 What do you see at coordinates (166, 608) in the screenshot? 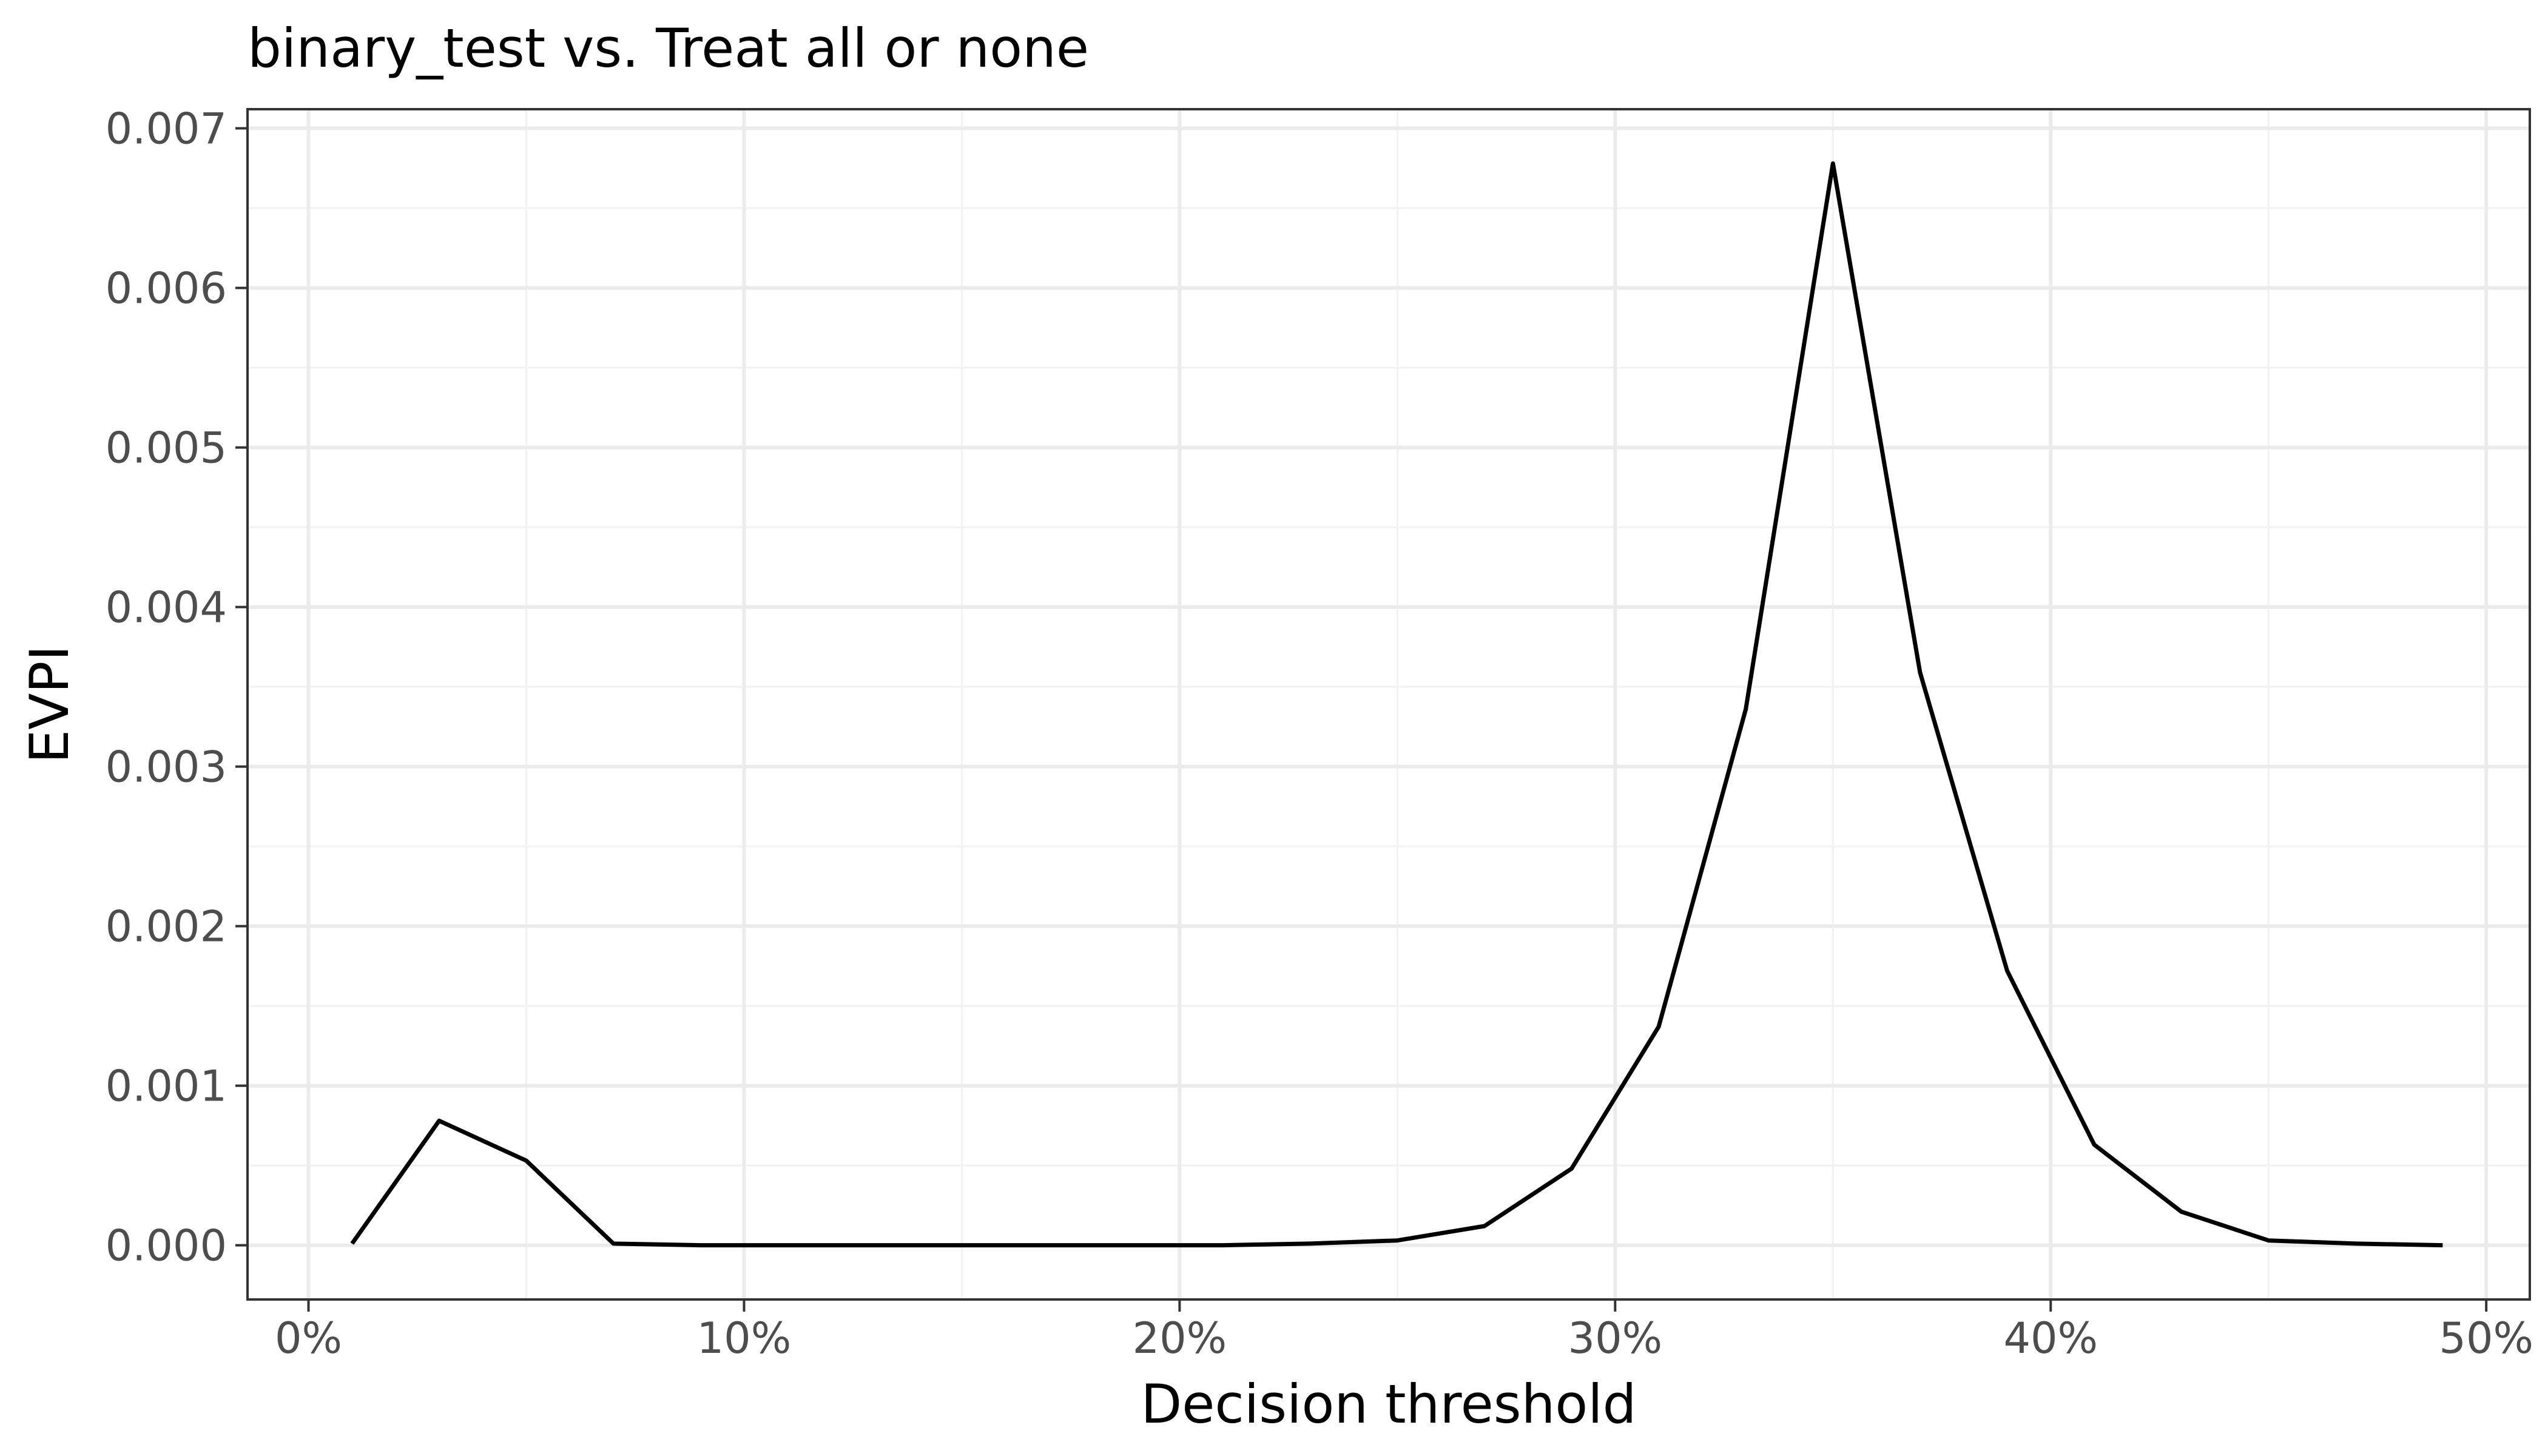
I see `y-tick-label: 0.004` at bounding box center [166, 608].